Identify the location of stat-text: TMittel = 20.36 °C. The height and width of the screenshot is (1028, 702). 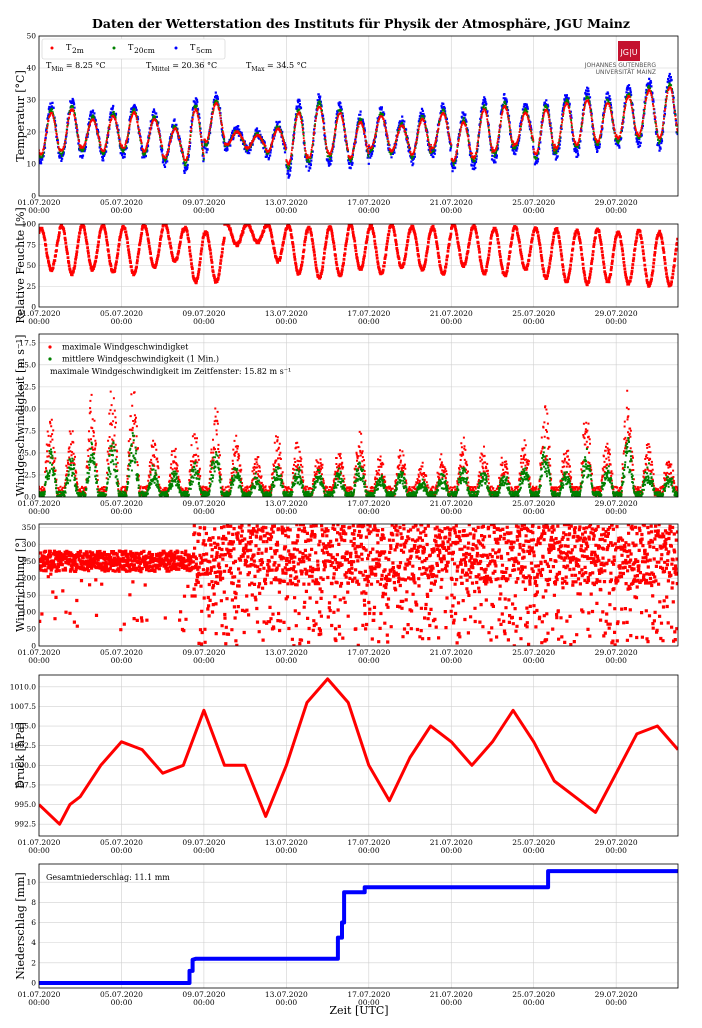
(181, 67).